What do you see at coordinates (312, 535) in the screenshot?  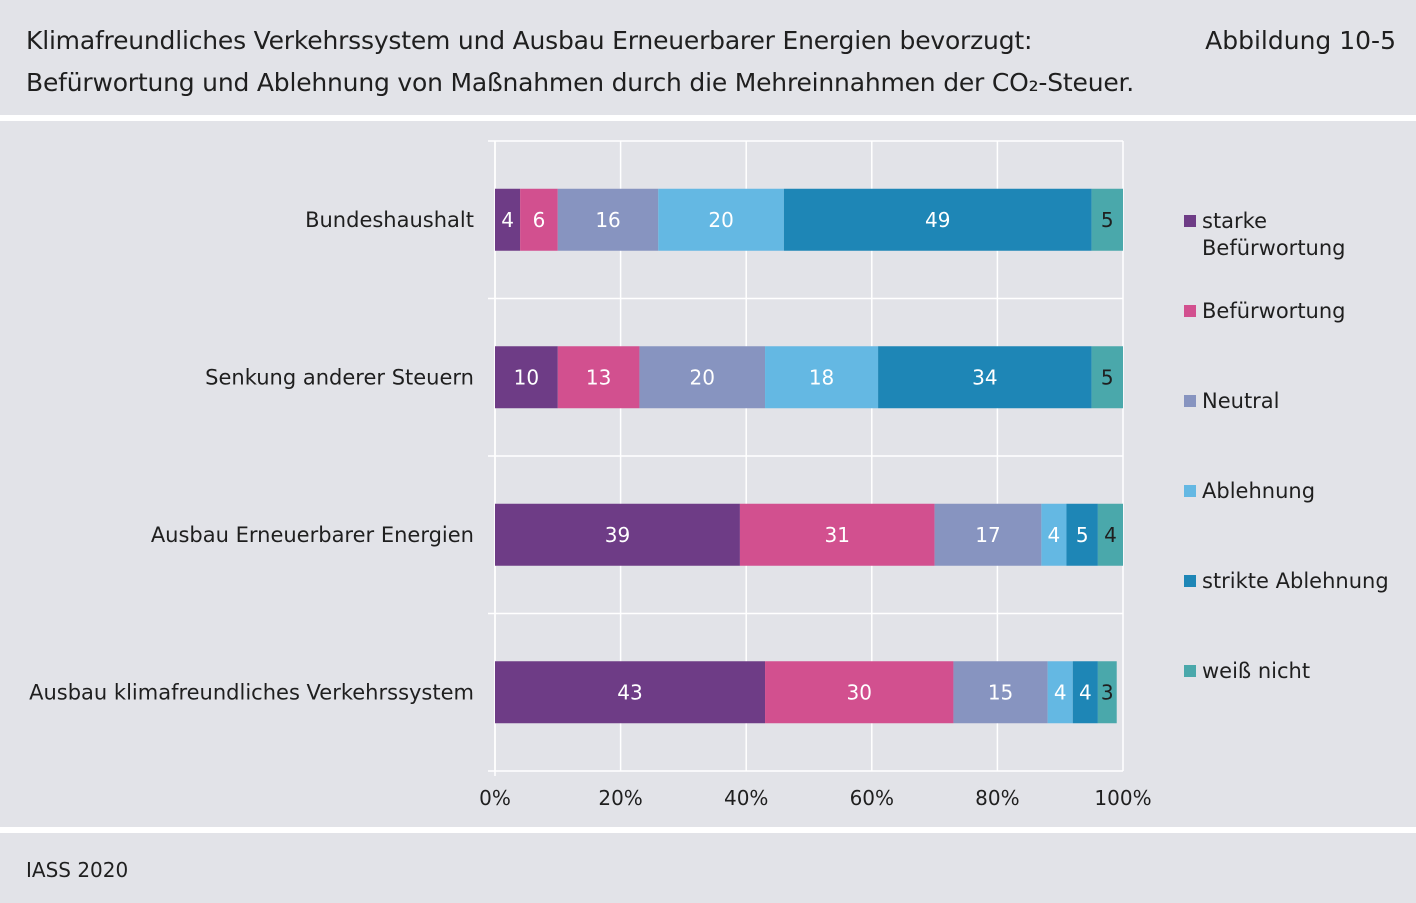 I see `category-label: Ausbau Erneuerbarer Energien` at bounding box center [312, 535].